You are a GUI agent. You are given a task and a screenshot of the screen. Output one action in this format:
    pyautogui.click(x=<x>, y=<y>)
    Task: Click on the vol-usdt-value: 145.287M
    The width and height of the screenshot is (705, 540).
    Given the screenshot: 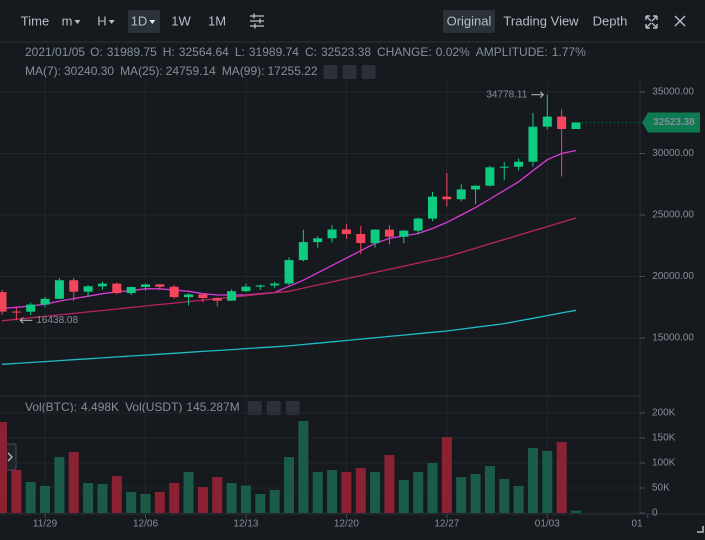 What is the action you would take?
    pyautogui.click(x=212, y=407)
    